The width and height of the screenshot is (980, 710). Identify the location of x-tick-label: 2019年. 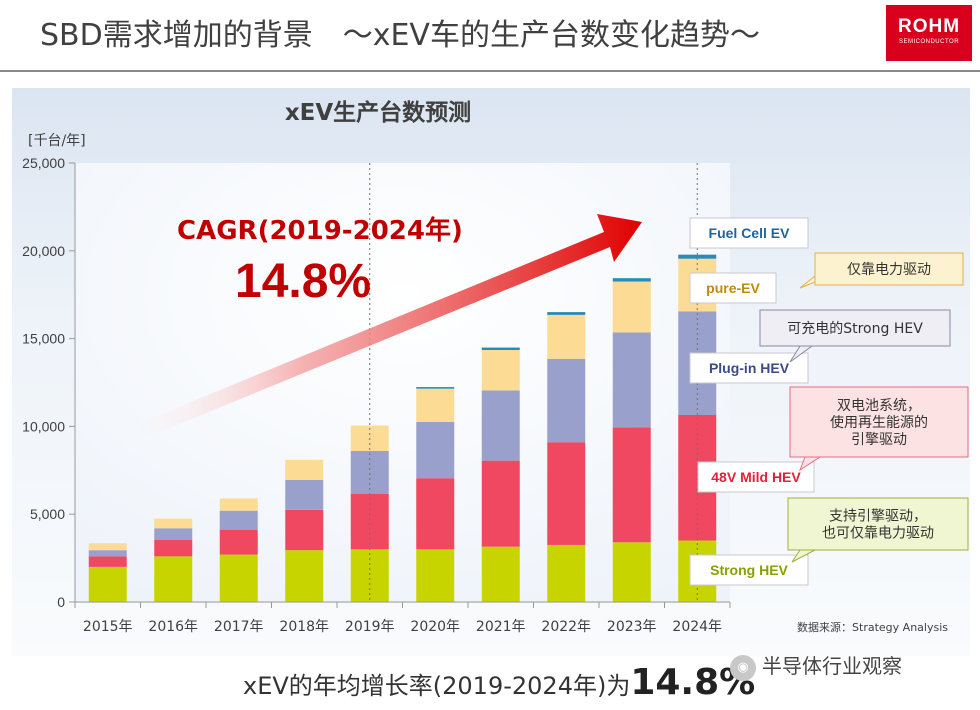
(370, 627).